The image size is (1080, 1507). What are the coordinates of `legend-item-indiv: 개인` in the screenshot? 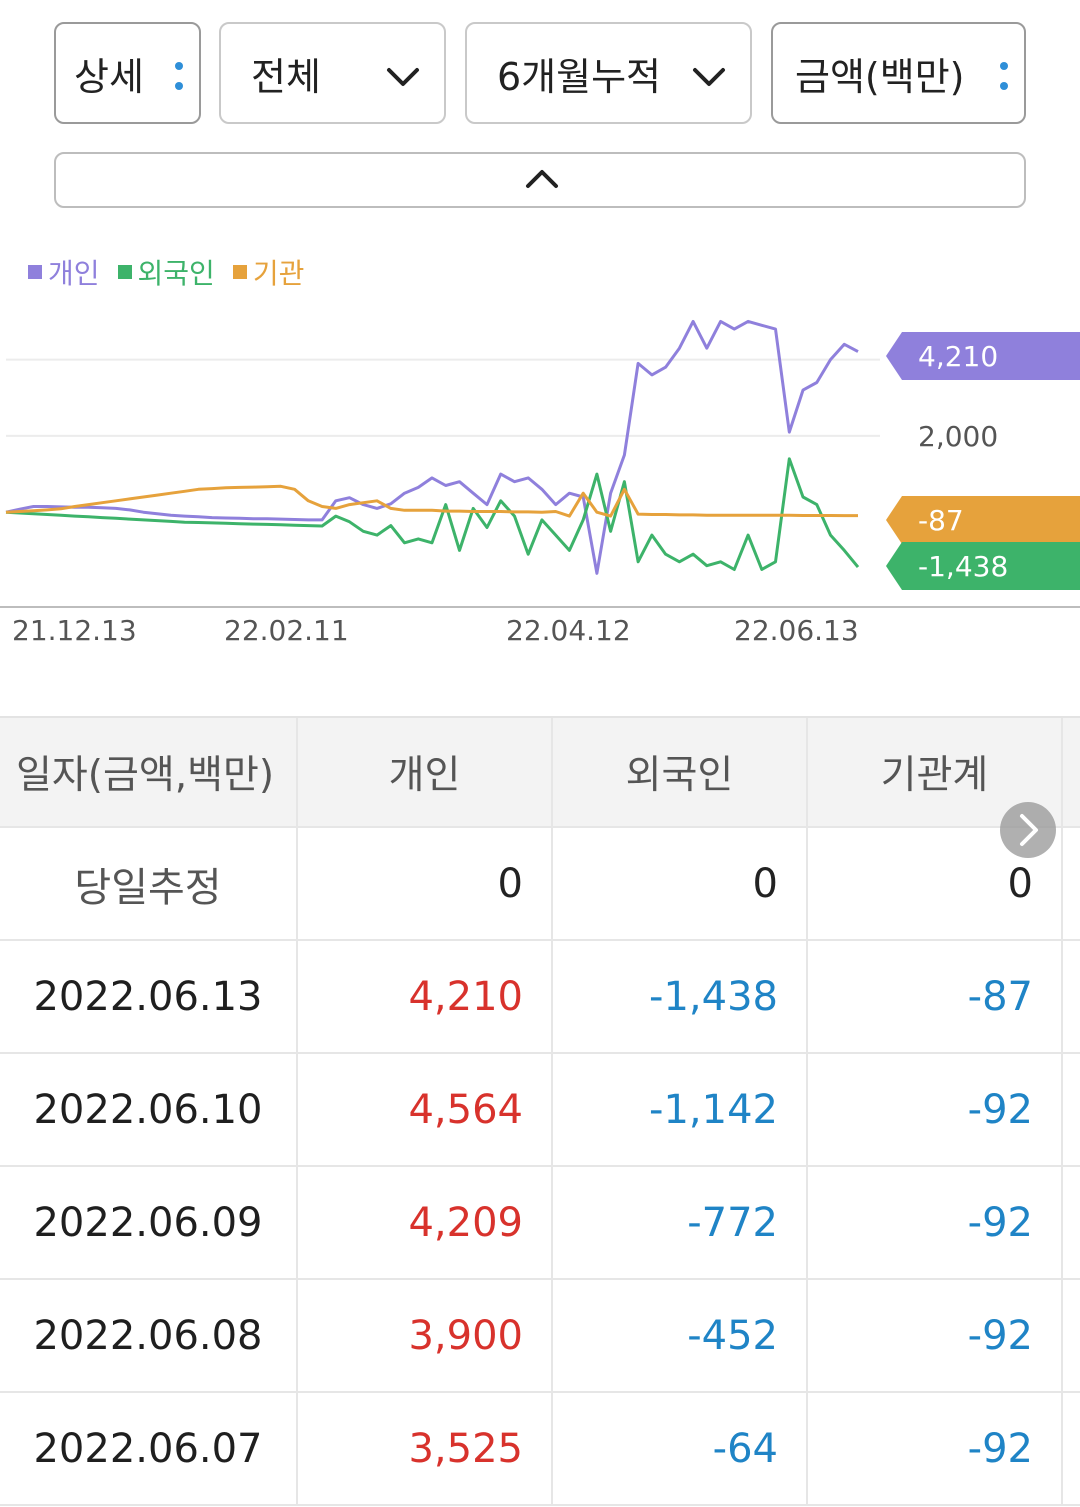 It's located at (64, 272).